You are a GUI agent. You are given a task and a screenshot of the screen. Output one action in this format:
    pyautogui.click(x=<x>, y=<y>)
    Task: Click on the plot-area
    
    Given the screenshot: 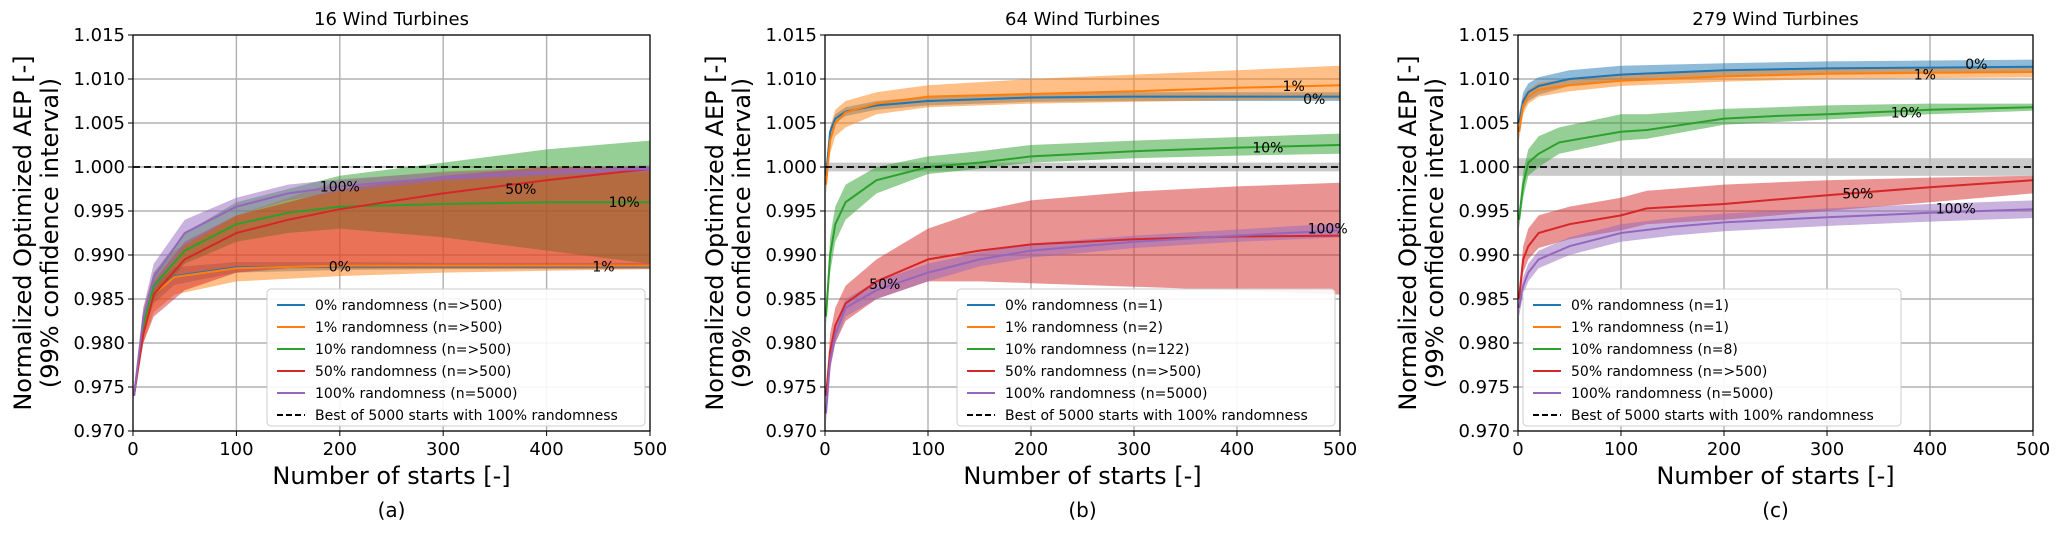 What is the action you would take?
    pyautogui.click(x=1775, y=188)
    